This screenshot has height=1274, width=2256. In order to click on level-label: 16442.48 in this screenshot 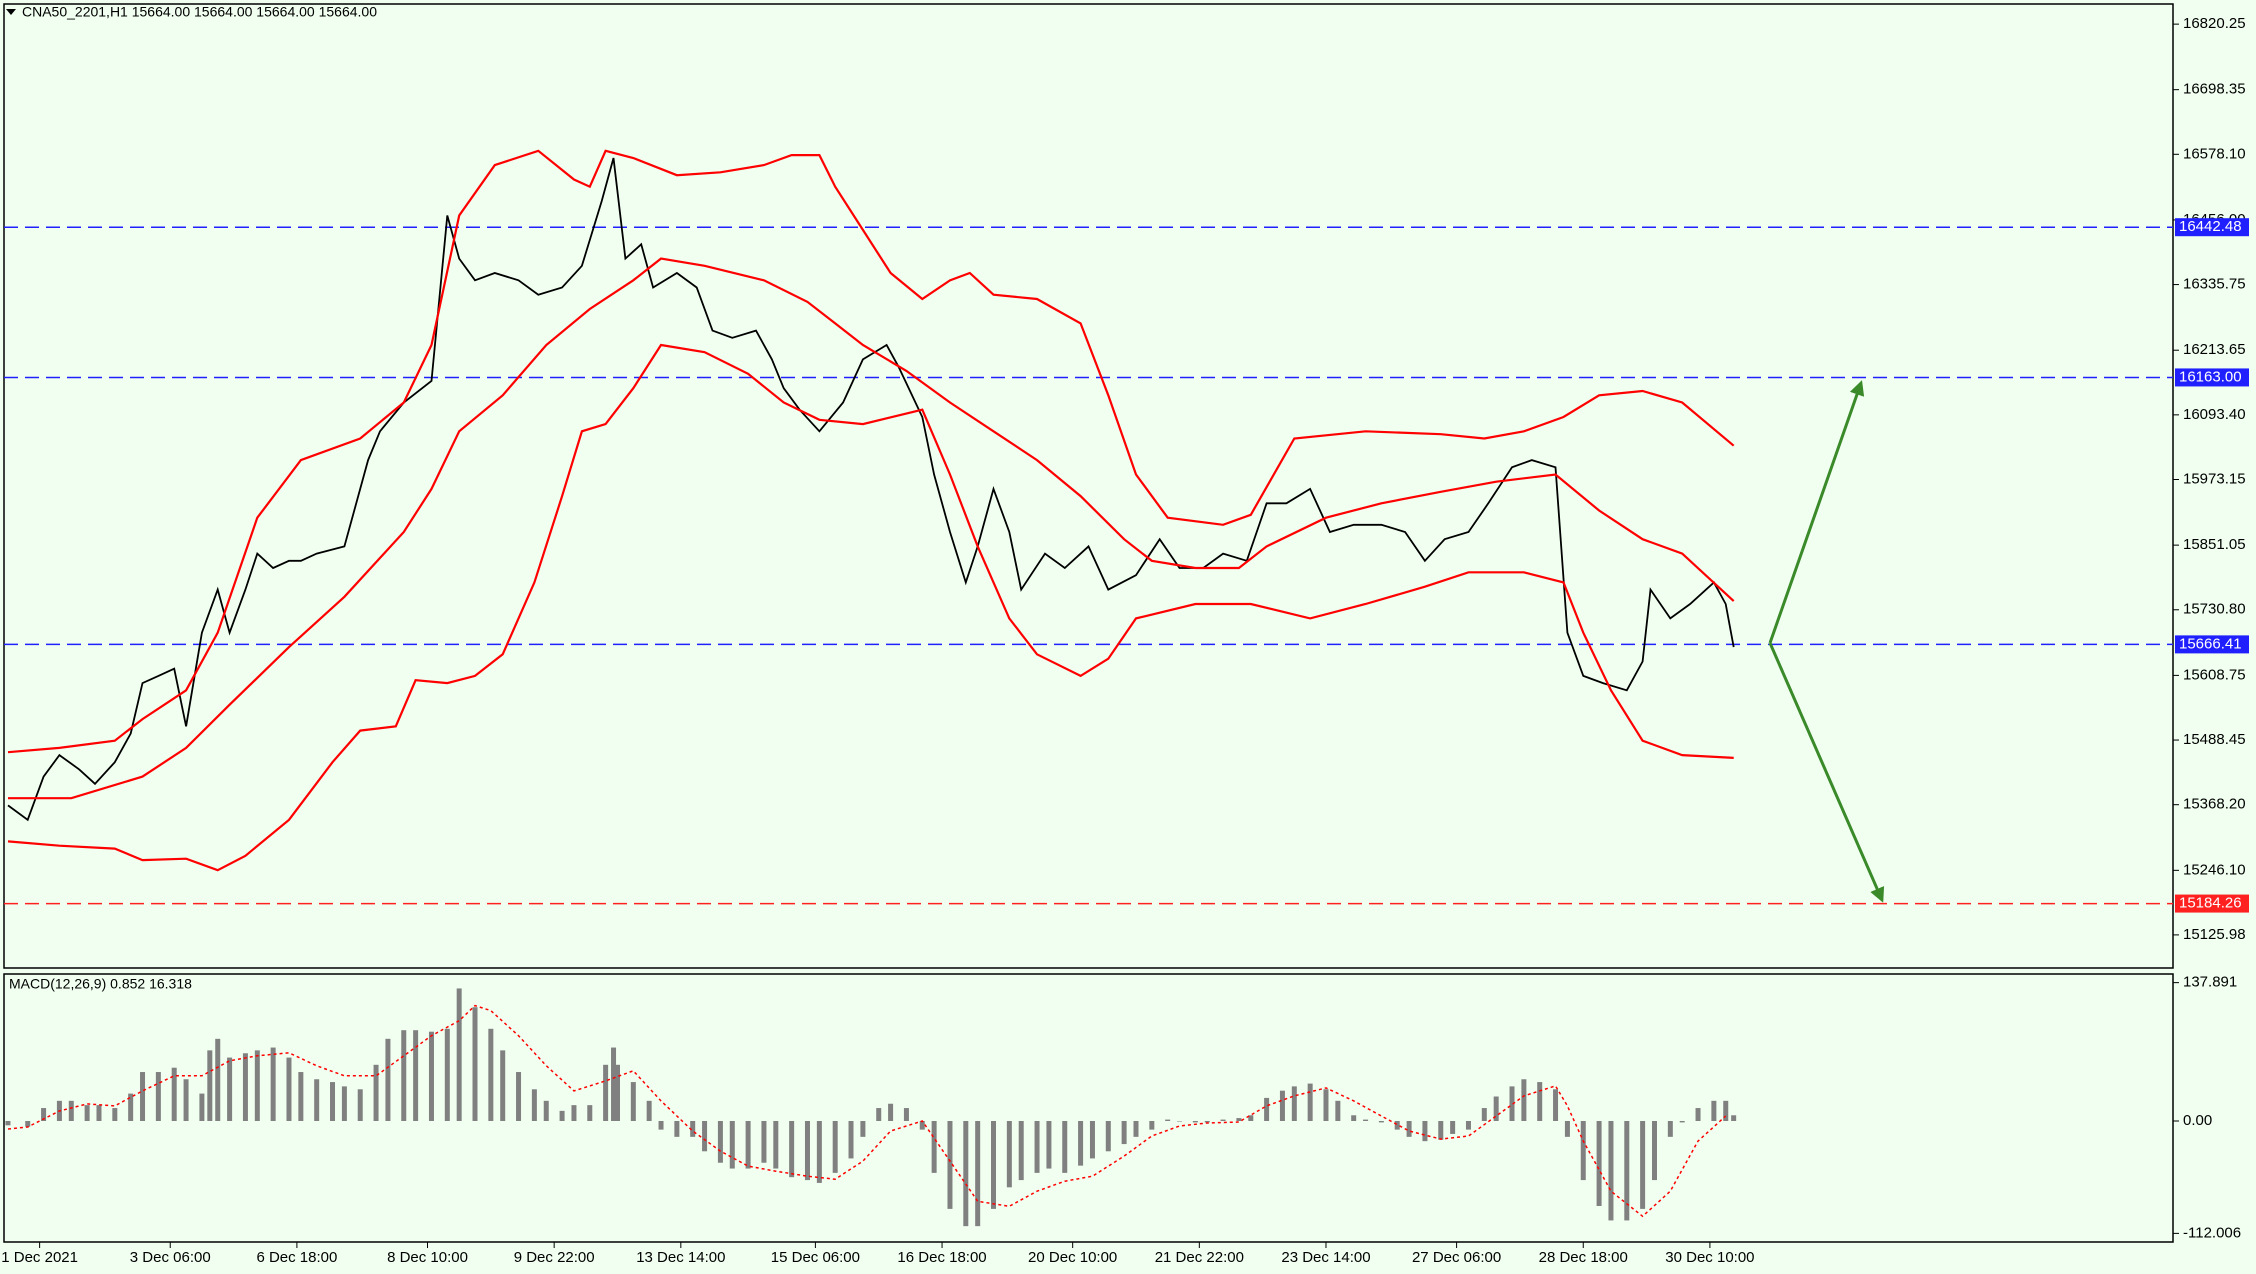, I will do `click(2210, 226)`.